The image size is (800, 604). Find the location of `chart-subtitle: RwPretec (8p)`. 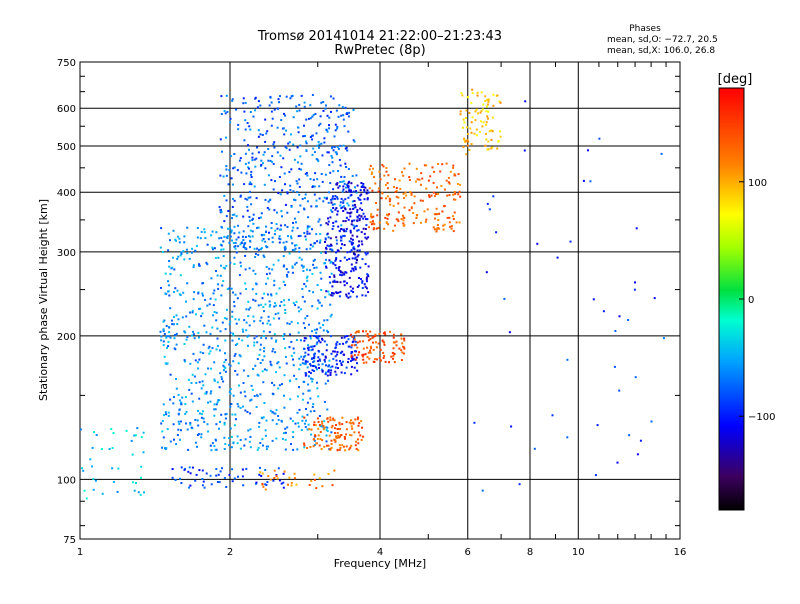

chart-subtitle: RwPretec (8p) is located at coordinates (379, 50).